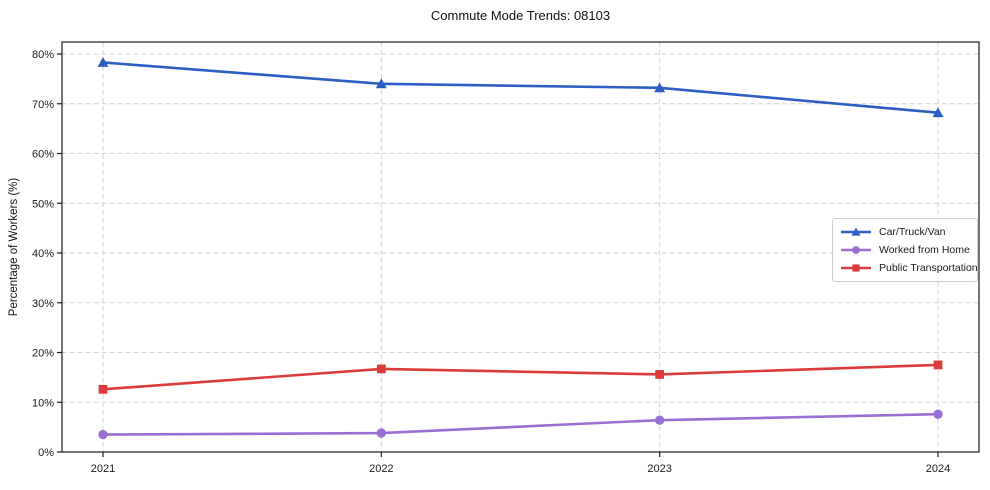 This screenshot has height=490, width=990. What do you see at coordinates (103, 469) in the screenshot?
I see `x-tick-label: 2021` at bounding box center [103, 469].